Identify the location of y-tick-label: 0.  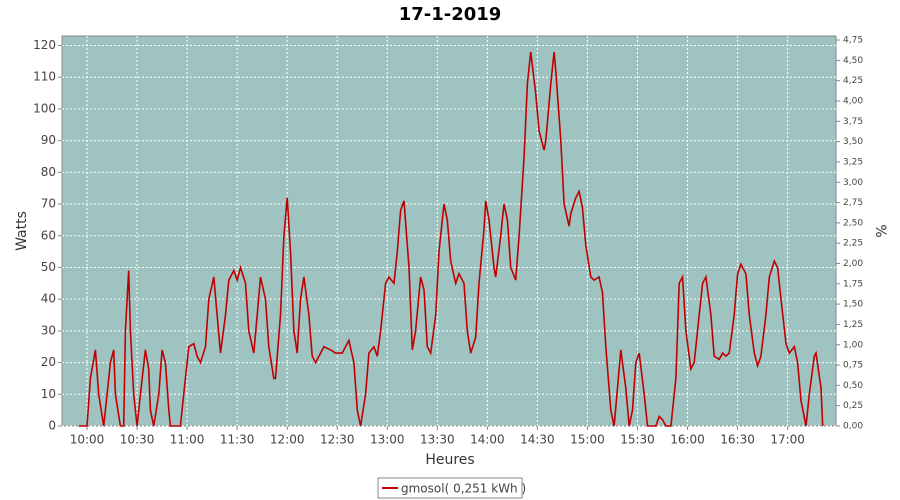
(52, 426).